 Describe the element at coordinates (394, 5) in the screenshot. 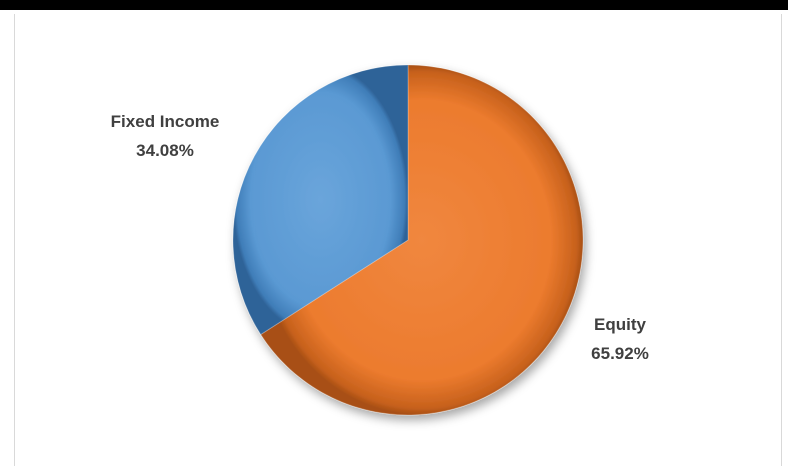

I see `top-border-bar` at that location.